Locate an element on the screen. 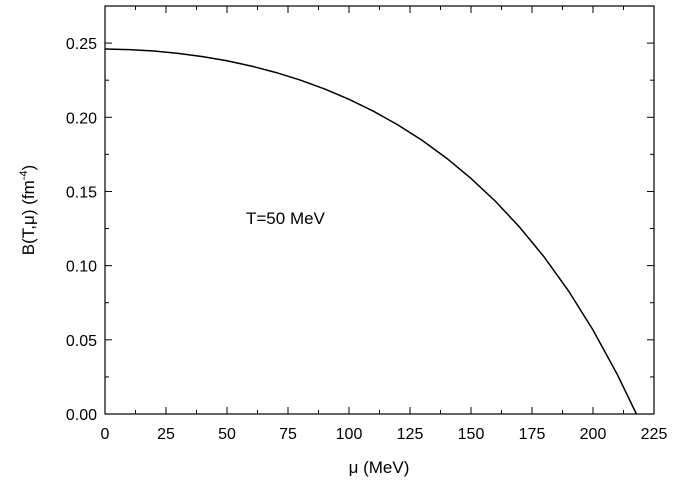  x-tick-label: 75 is located at coordinates (288, 434).